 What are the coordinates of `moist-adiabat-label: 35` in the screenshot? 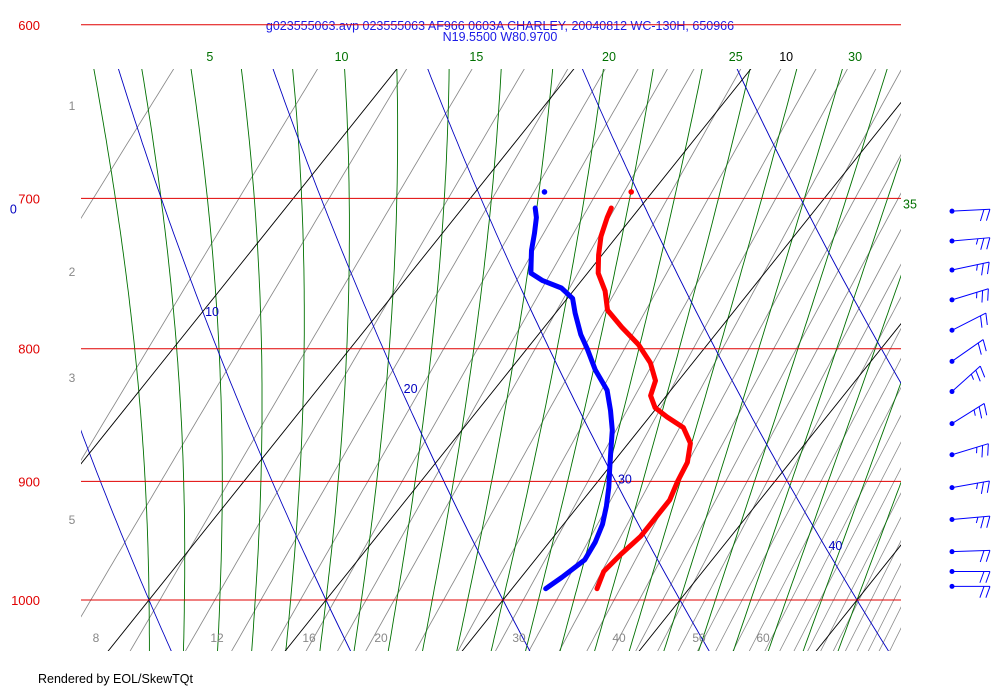 It's located at (910, 204).